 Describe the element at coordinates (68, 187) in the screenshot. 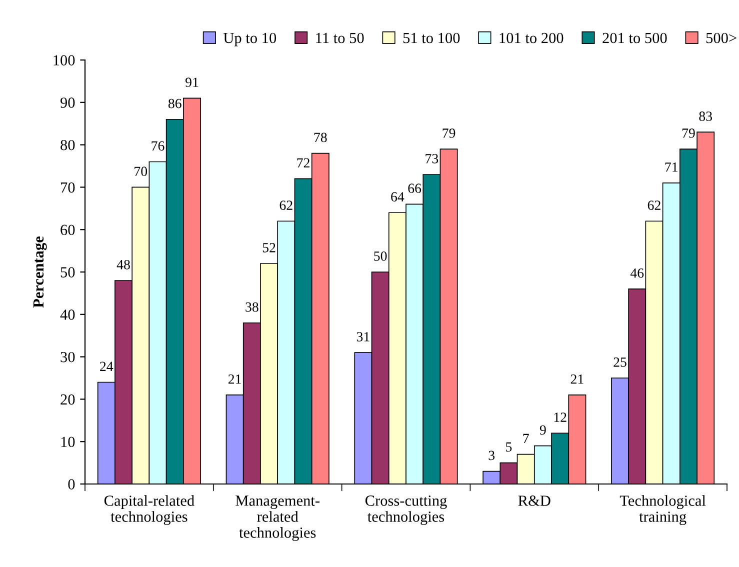

I see `y-tick-label: 70` at that location.